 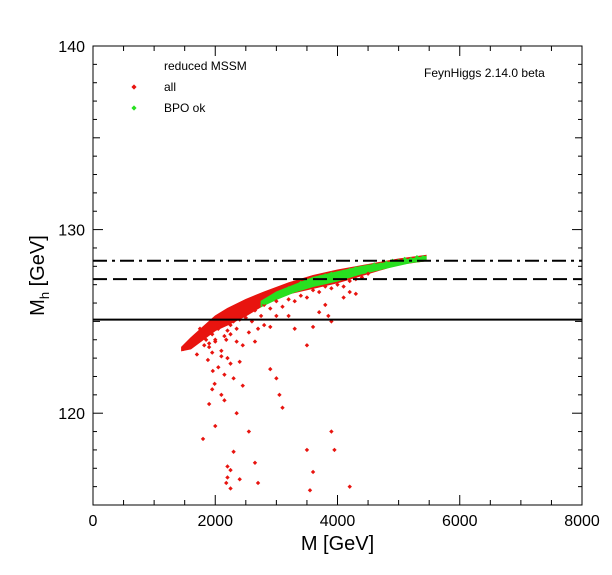 I want to click on x-tick-label: 6000, so click(x=460, y=521).